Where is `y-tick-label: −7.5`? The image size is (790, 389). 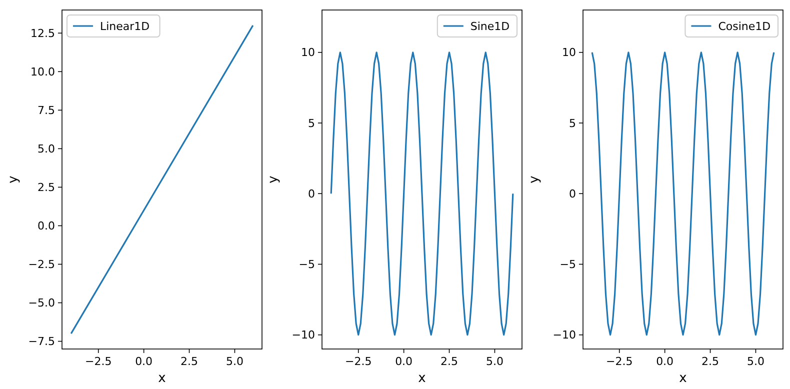 y-tick-label: −7.5 is located at coordinates (41, 341).